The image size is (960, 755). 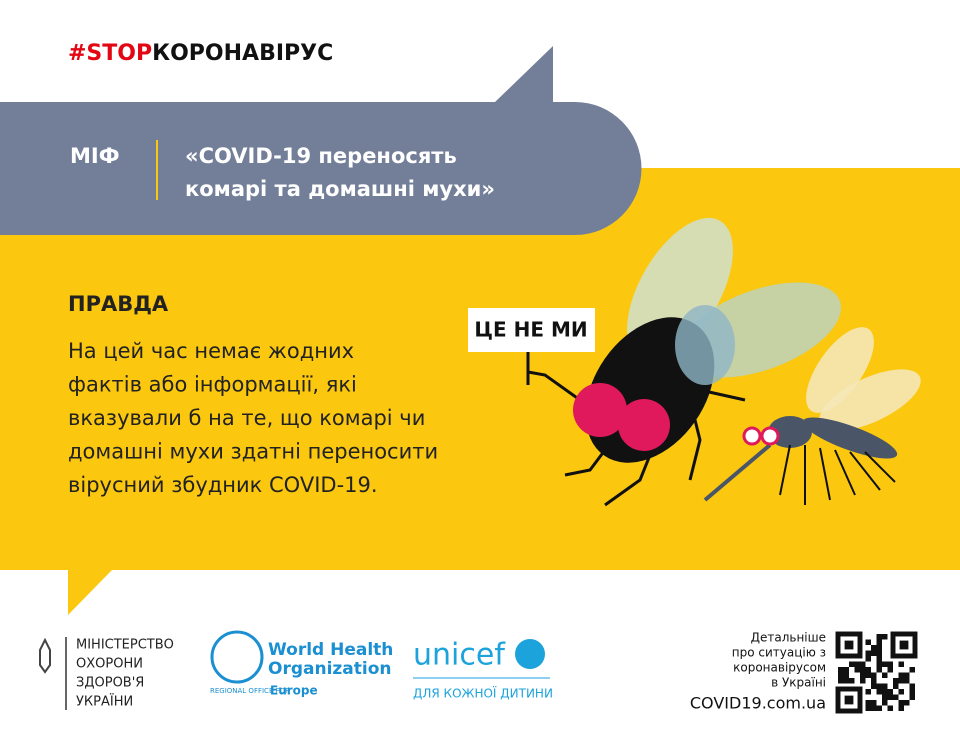 What do you see at coordinates (459, 655) in the screenshot?
I see `unicef-name: unicef` at bounding box center [459, 655].